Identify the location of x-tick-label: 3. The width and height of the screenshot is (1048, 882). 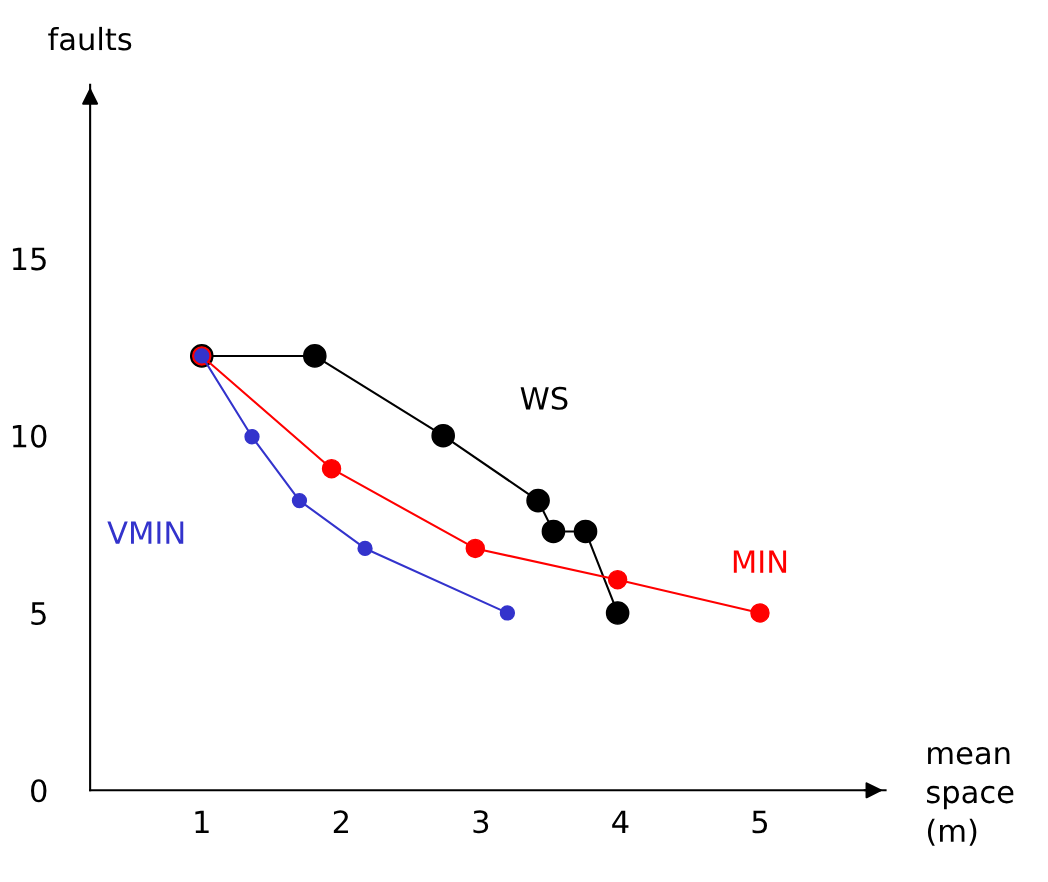
(481, 822).